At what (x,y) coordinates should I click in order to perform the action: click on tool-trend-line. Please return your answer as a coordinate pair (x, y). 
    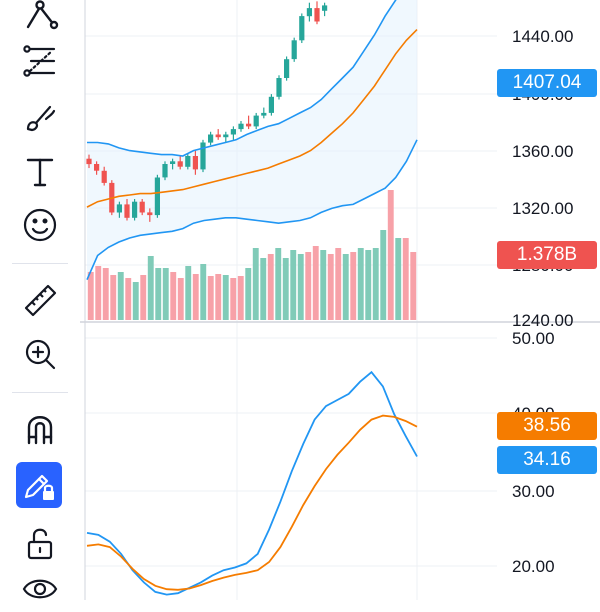
    Looking at the image, I should click on (40, 17).